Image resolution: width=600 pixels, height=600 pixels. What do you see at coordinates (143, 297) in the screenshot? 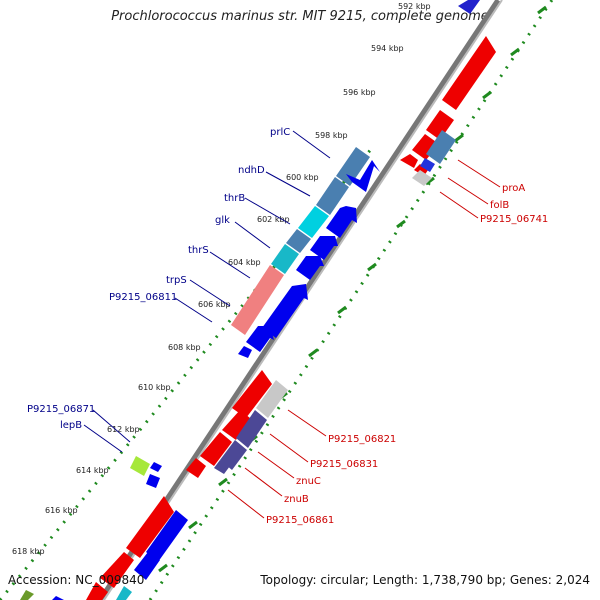
I see `gene-label: P9215_06811` at bounding box center [143, 297].